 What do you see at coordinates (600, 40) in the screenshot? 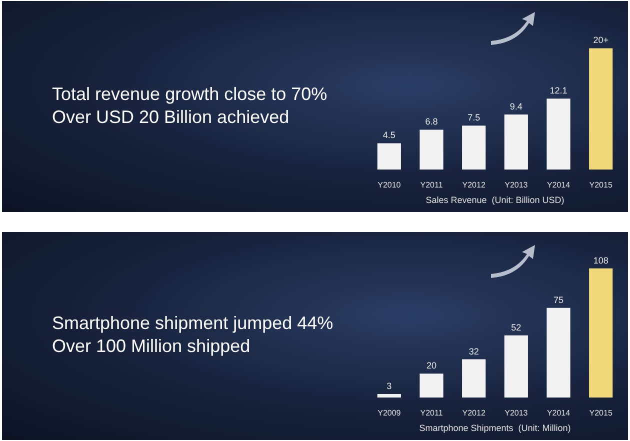
I see `data-label: 20+` at bounding box center [600, 40].